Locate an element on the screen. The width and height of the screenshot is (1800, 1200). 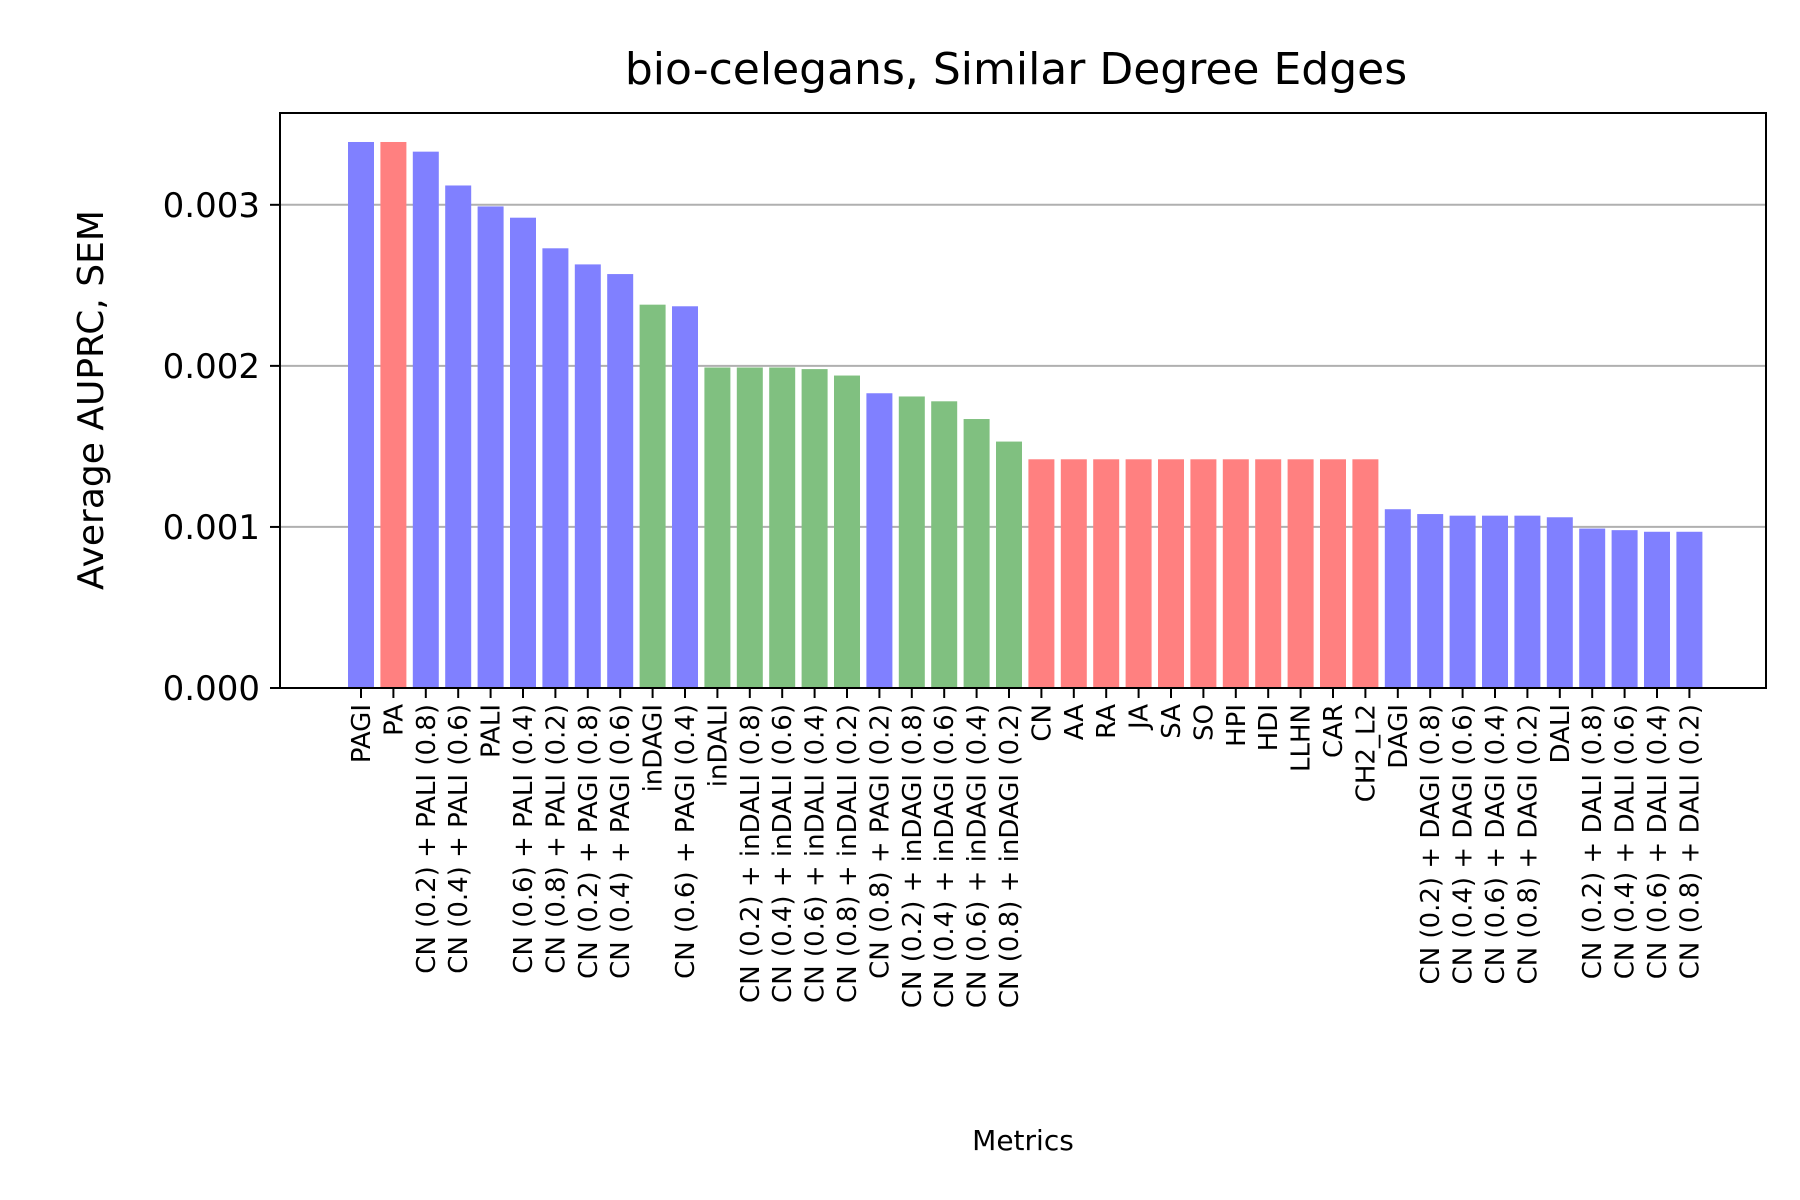
y-axis-label: Average AUPRC, SEM is located at coordinates (91, 400).